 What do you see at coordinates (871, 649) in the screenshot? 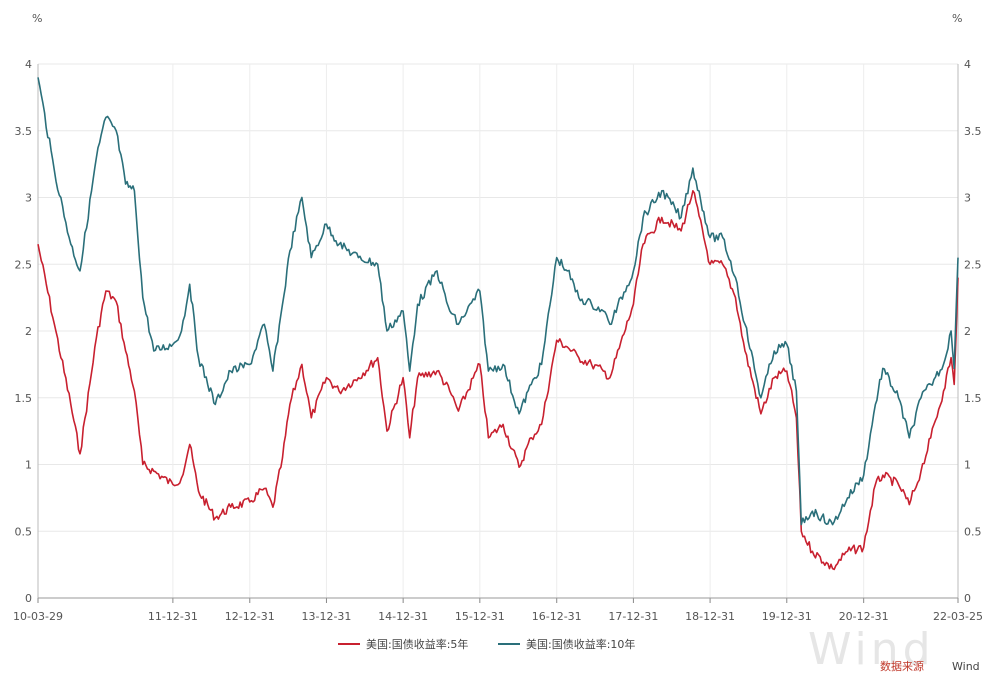
I see `watermark-wind: Wind` at bounding box center [871, 649].